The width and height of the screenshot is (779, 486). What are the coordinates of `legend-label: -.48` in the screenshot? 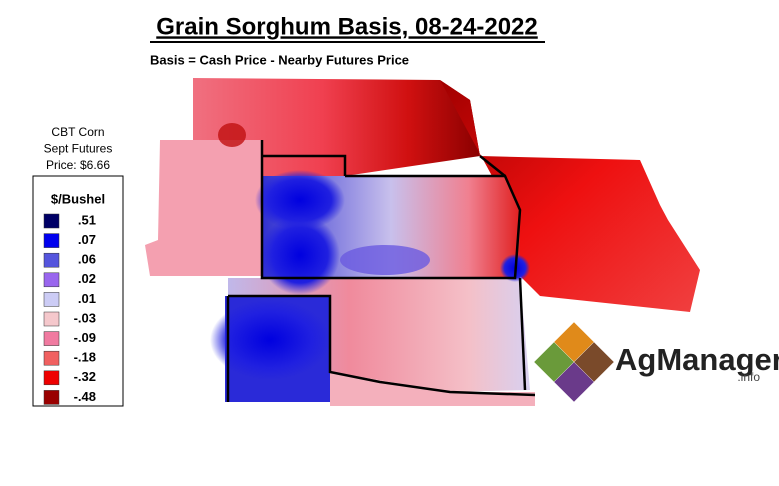 It's located at (85, 396).